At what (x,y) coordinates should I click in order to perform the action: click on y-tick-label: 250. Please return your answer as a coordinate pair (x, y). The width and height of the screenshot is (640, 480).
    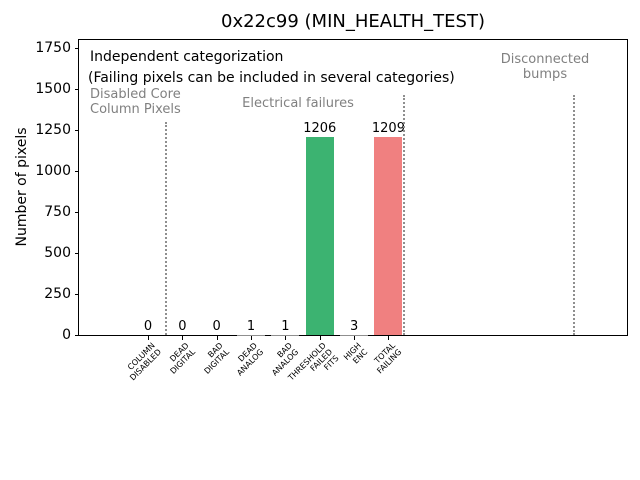
    Looking at the image, I should click on (57, 294).